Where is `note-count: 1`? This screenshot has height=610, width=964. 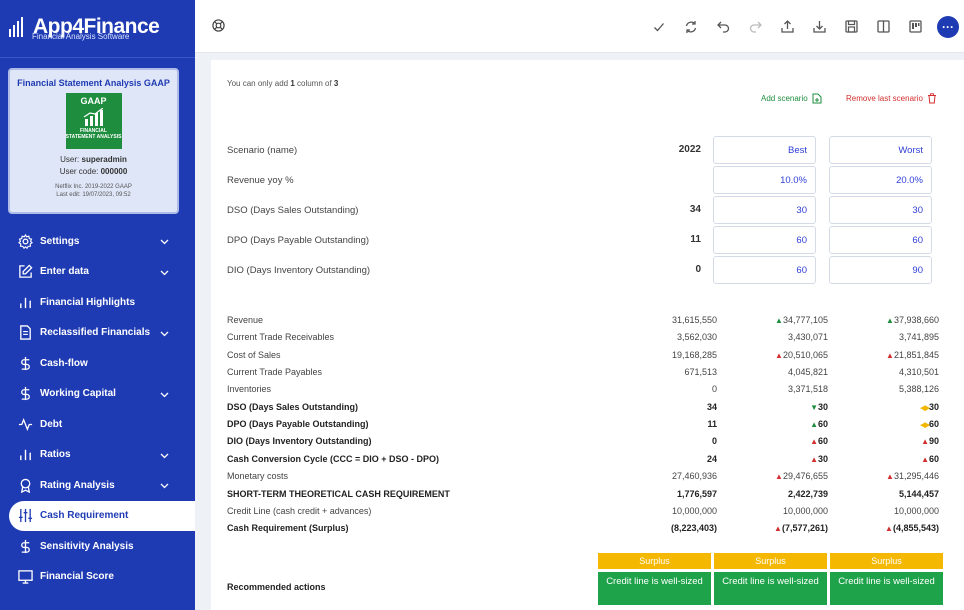 note-count: 1 is located at coordinates (292, 83).